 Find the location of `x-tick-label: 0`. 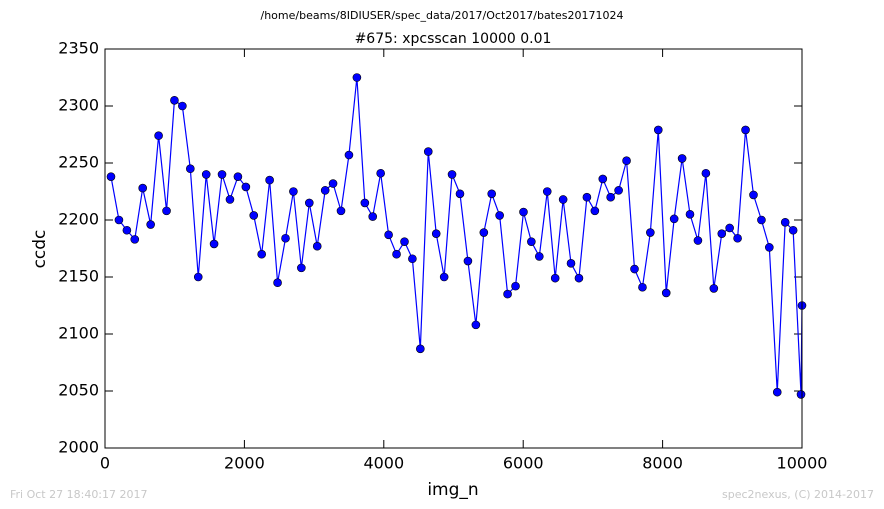

x-tick-label: 0 is located at coordinates (105, 463).